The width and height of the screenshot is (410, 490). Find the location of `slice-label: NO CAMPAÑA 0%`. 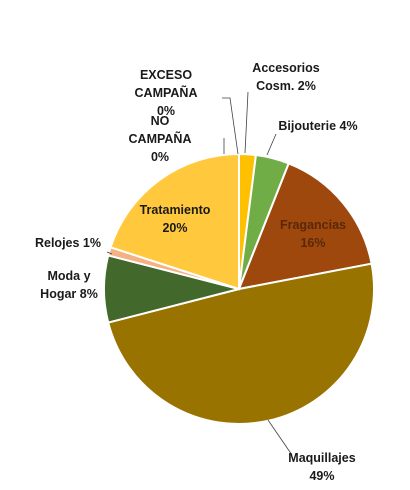

slice-label: NO CAMPAÑA 0% is located at coordinates (160, 139).